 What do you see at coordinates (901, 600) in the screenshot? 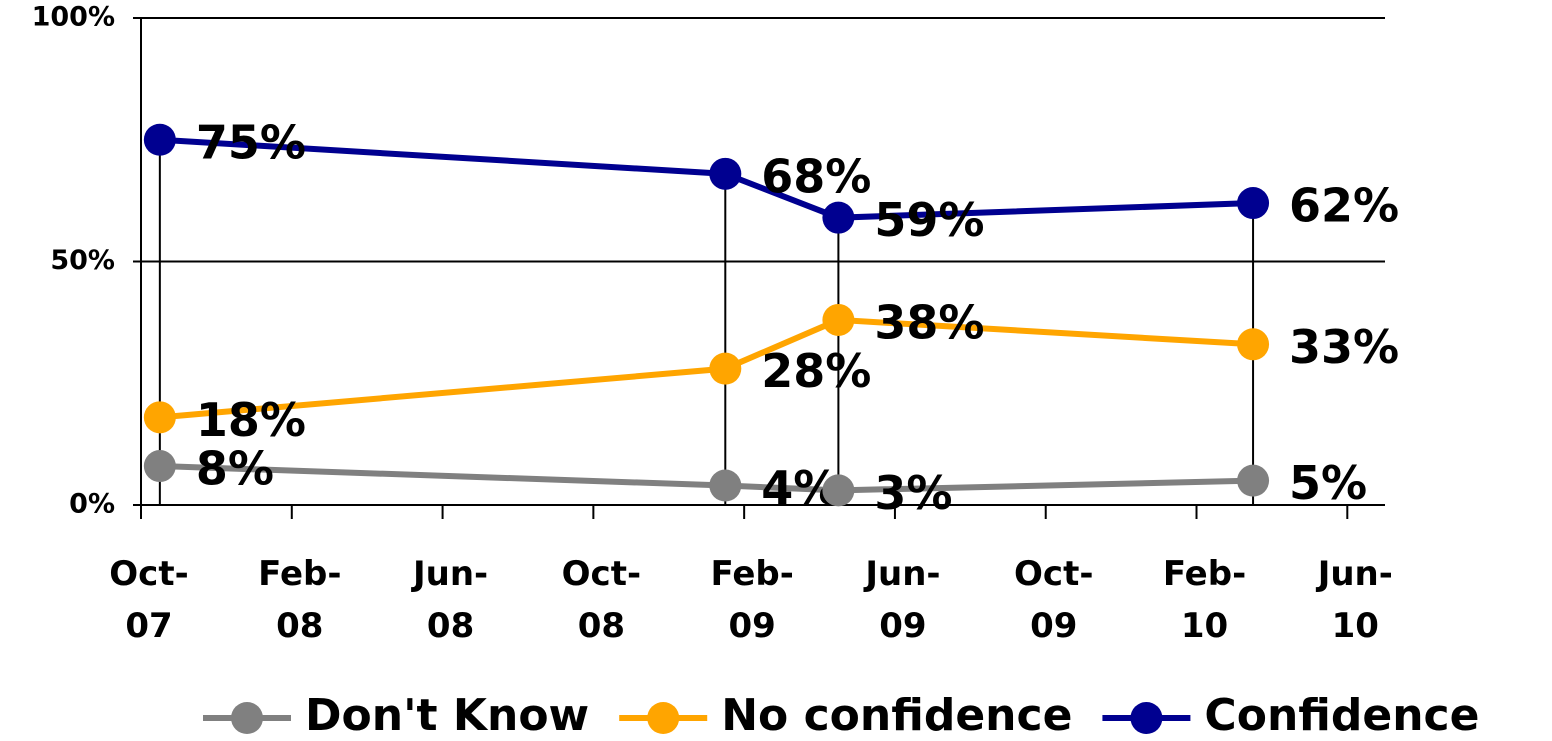
I see `x-tick-label: Jun-09` at bounding box center [901, 600].